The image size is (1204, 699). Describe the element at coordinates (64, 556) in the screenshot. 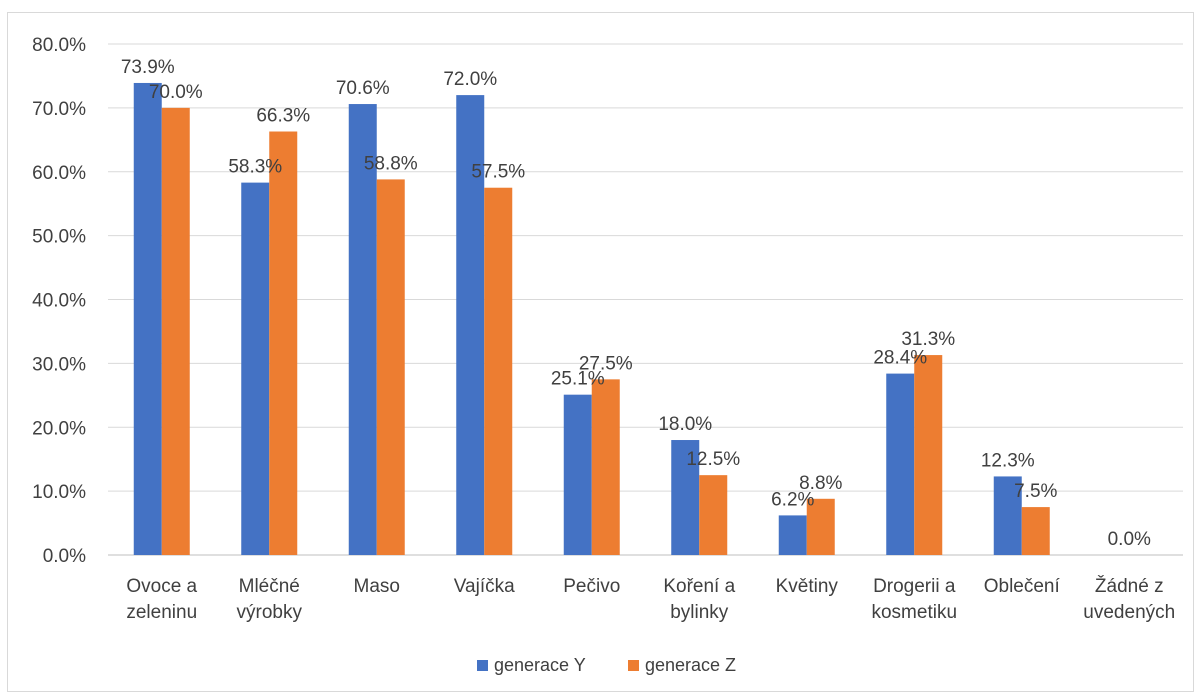

I see `y-tick-label: 0.0%` at that location.